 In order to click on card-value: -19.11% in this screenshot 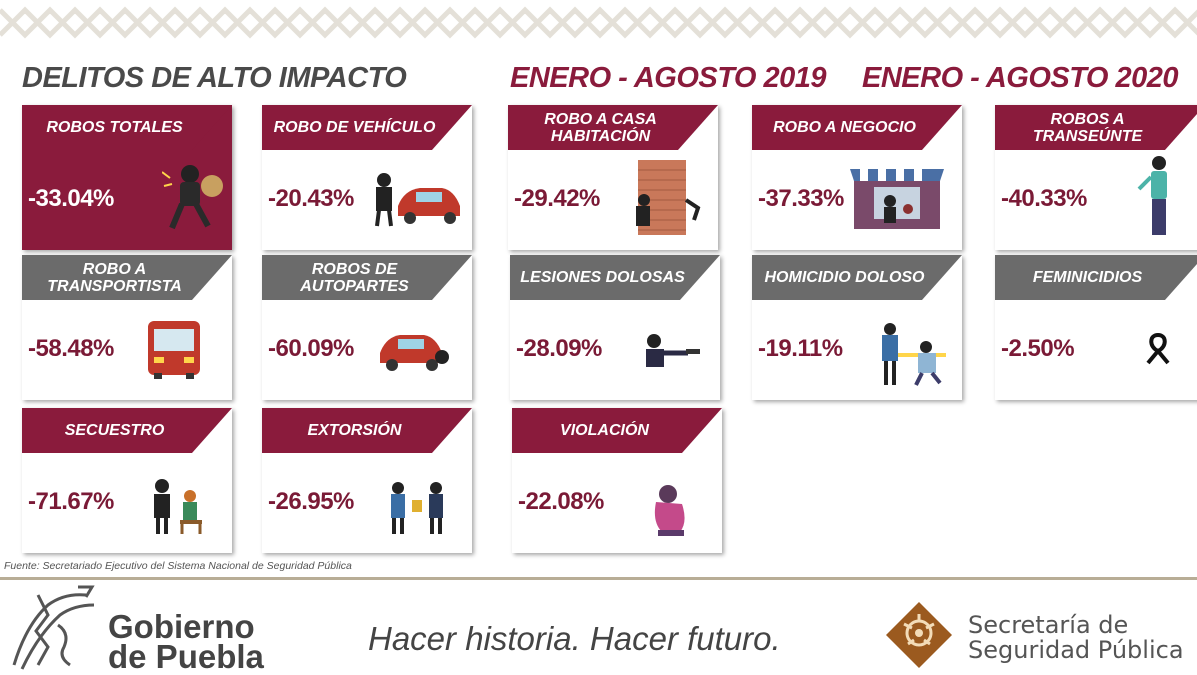, I will do `click(800, 348)`.